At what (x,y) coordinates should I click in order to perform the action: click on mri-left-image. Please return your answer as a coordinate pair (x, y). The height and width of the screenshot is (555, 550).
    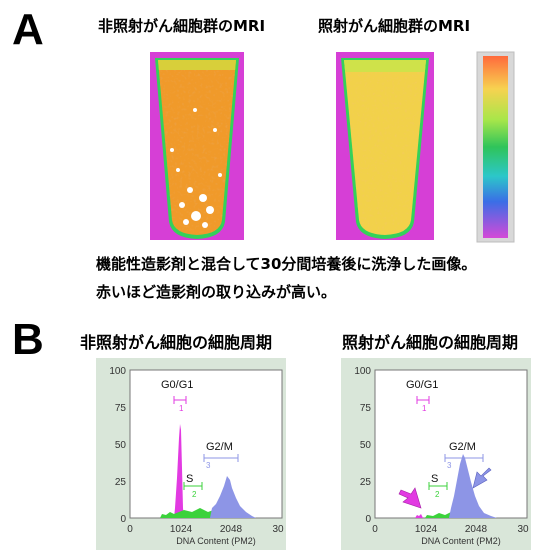
    Looking at the image, I should click on (197, 146).